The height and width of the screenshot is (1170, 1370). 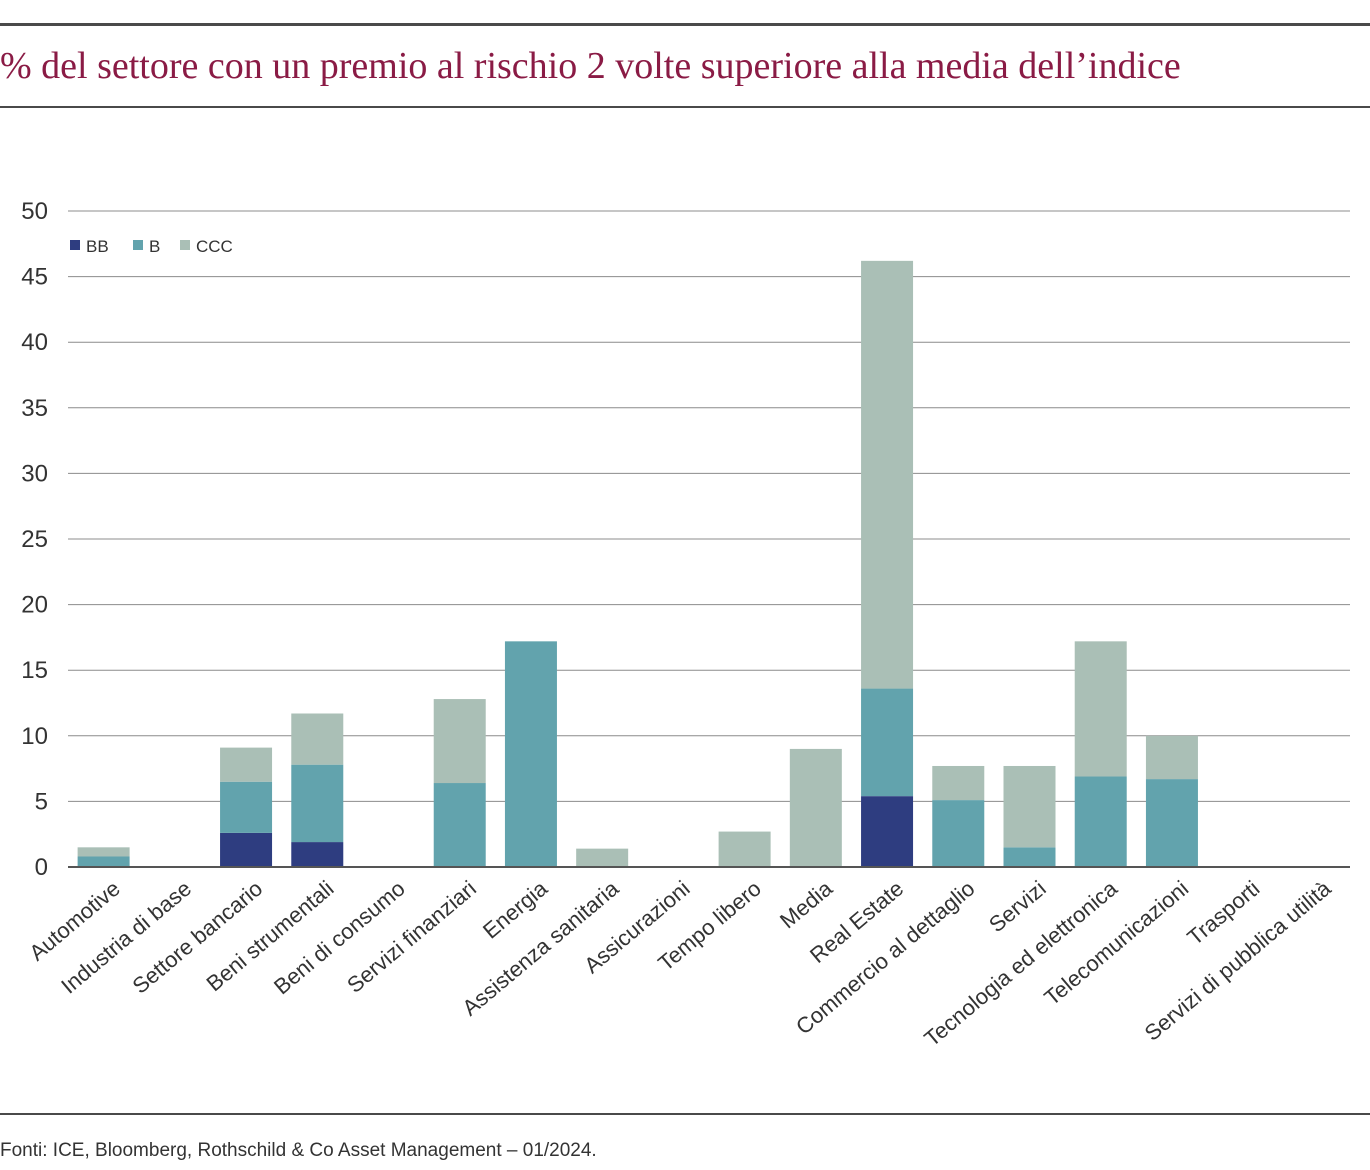 I want to click on y-tick-label: 15, so click(x=34, y=670).